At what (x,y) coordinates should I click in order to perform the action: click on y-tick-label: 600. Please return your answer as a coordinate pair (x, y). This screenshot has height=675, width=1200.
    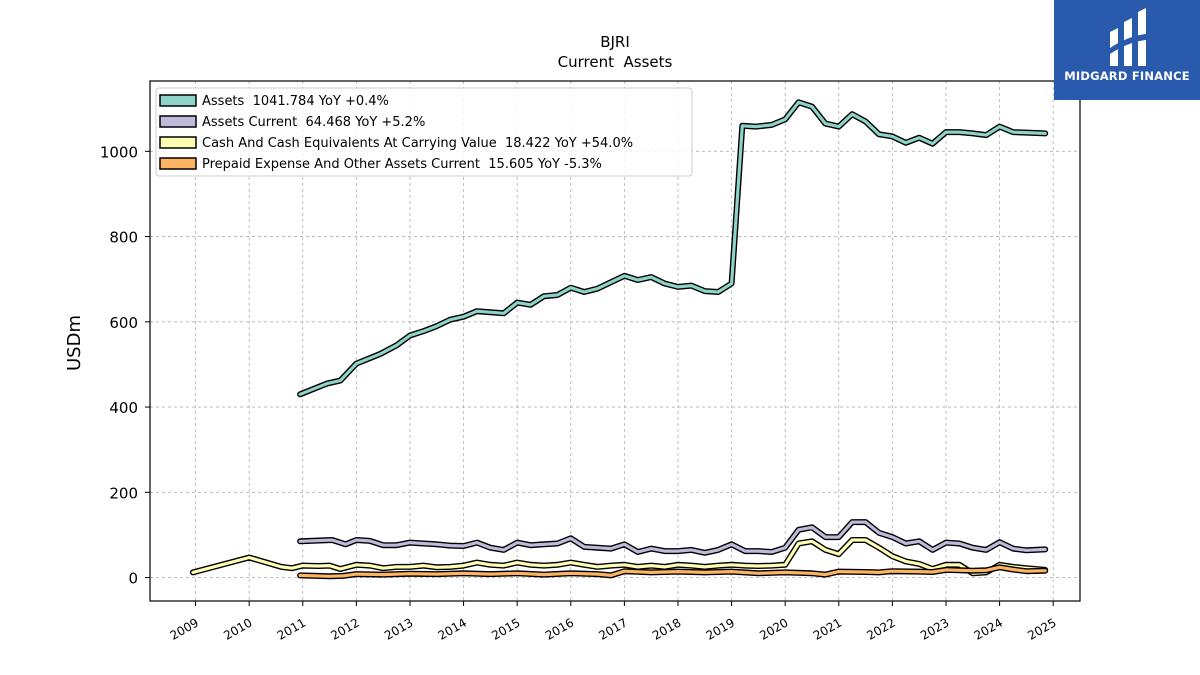
    Looking at the image, I should click on (123, 323).